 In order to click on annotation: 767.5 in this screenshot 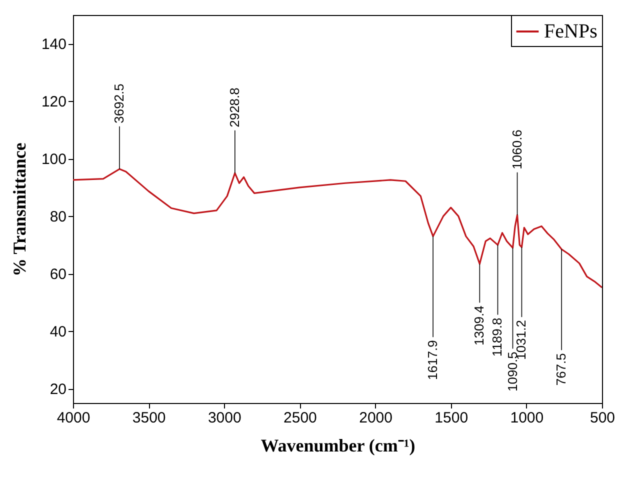, I will do `click(561, 369)`.